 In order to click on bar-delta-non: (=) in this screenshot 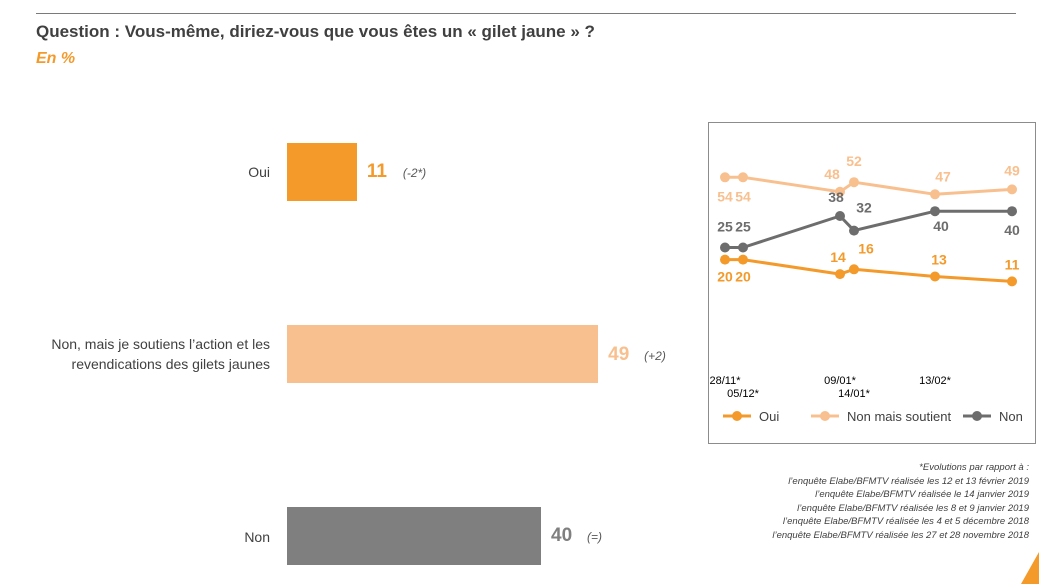, I will do `click(594, 537)`.